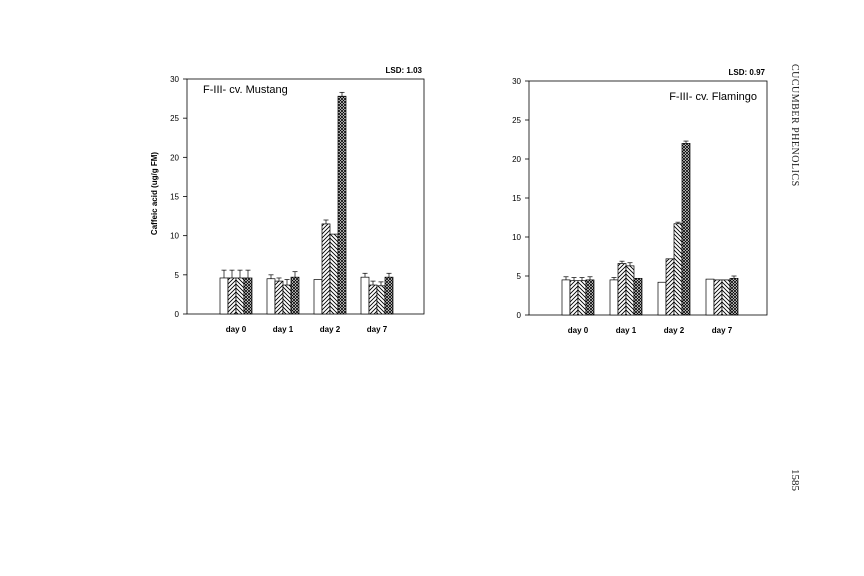 The image size is (864, 576). Describe the element at coordinates (404, 70) in the screenshot. I see `lsd-label: LSD: 1.03` at that location.